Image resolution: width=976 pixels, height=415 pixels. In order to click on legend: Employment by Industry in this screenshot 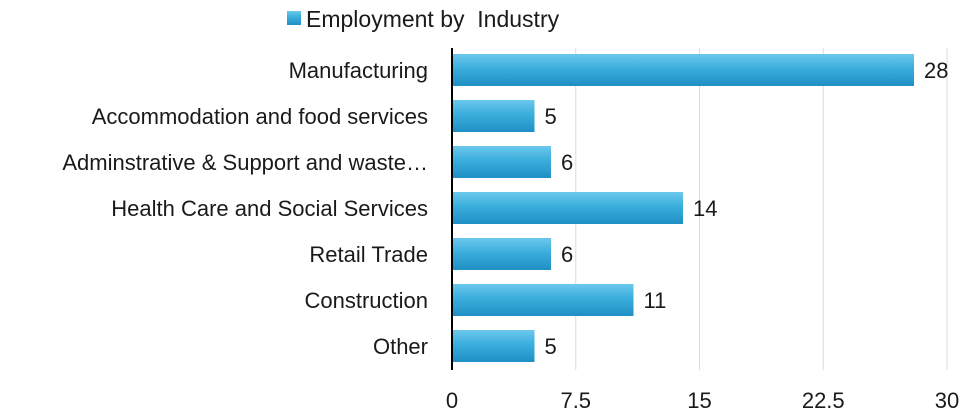, I will do `click(423, 19)`.